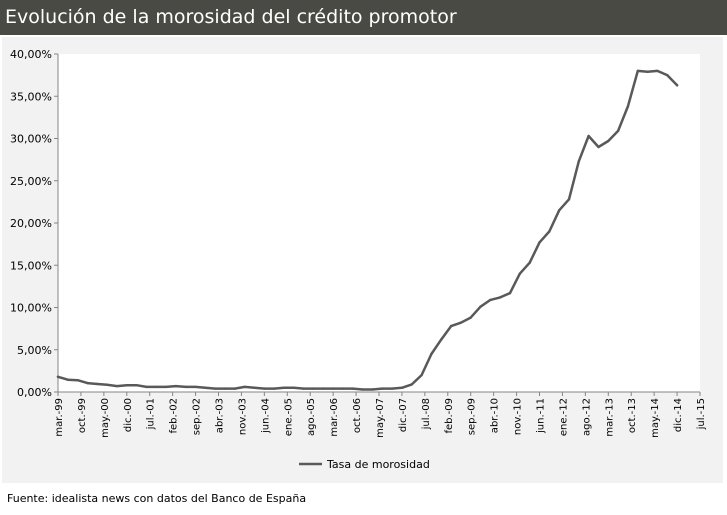 This screenshot has height=515, width=727. Describe the element at coordinates (34, 392) in the screenshot. I see `y-tick-label: 0,00%` at that location.